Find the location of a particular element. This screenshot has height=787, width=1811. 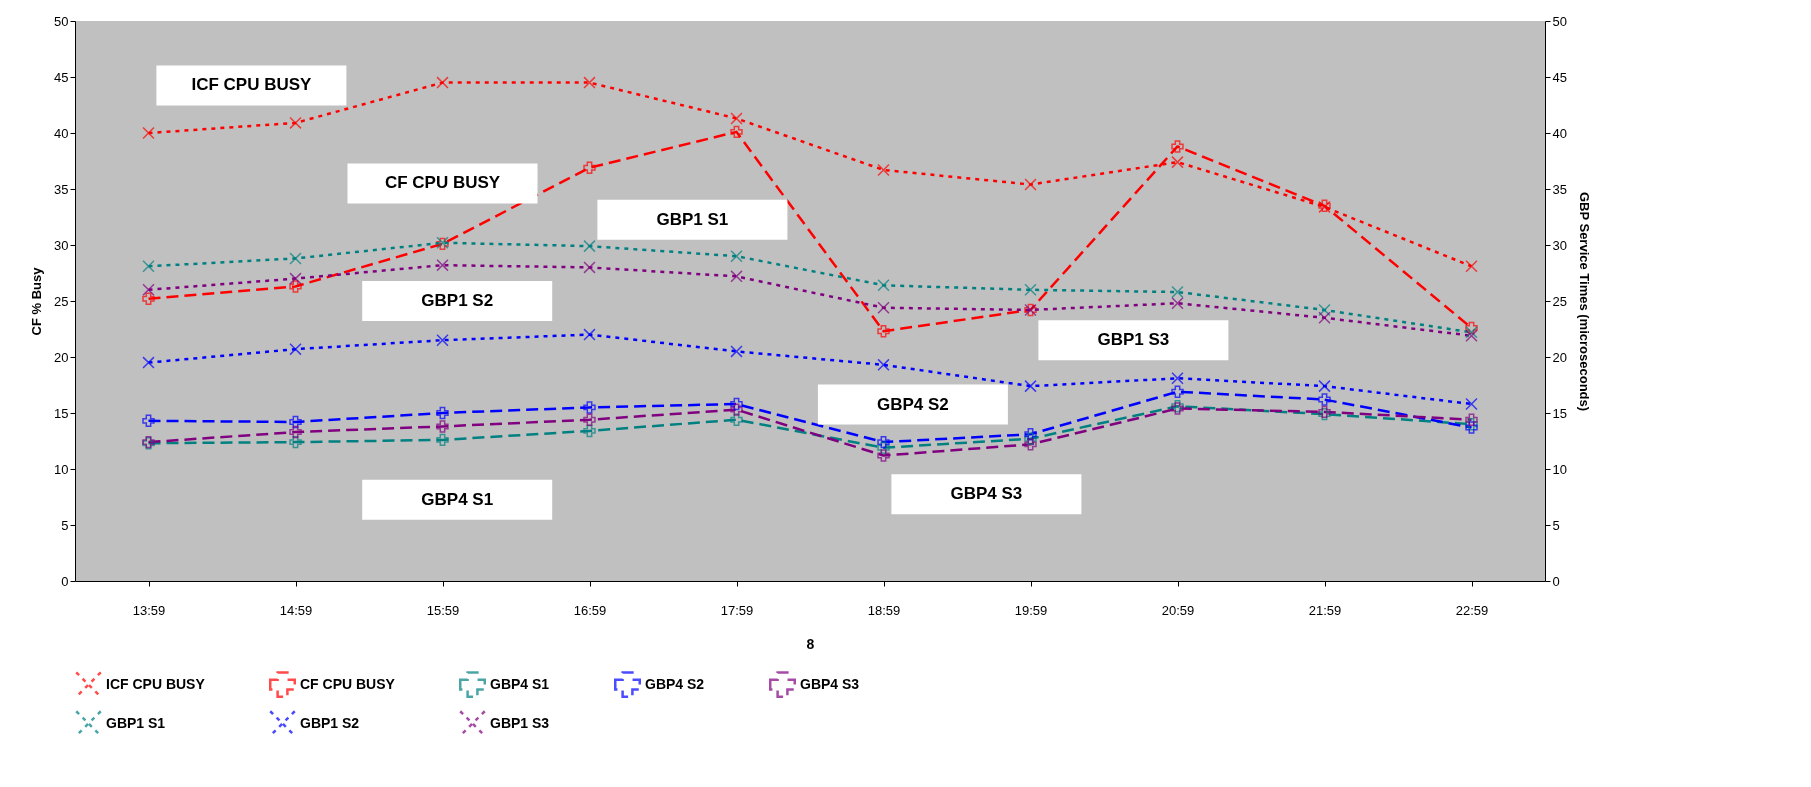

x-tick-label: 13:59 is located at coordinates (149, 610).